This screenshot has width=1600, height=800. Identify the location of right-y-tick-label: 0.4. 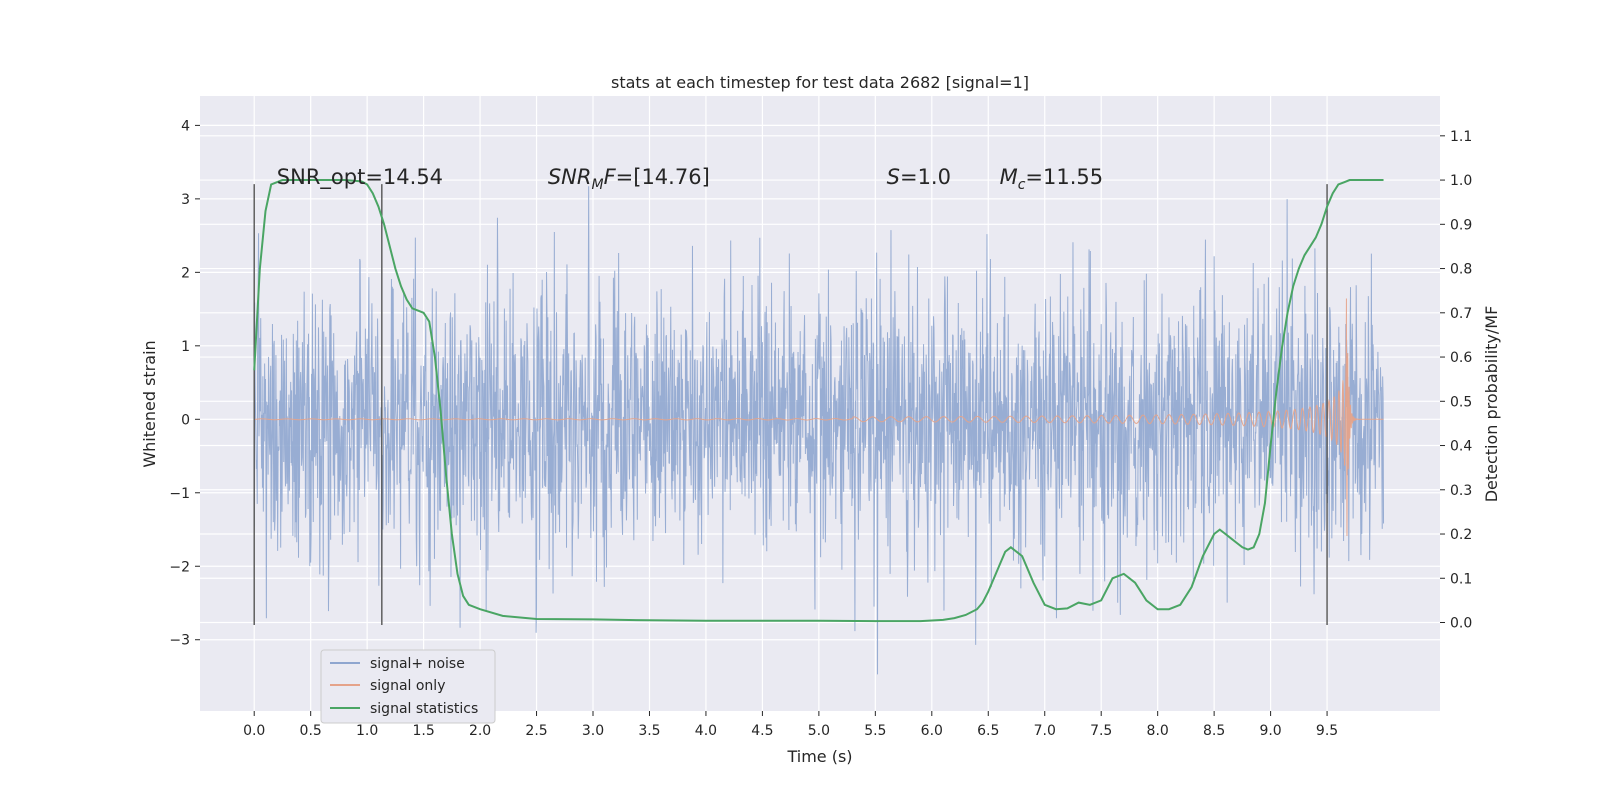
(1461, 447).